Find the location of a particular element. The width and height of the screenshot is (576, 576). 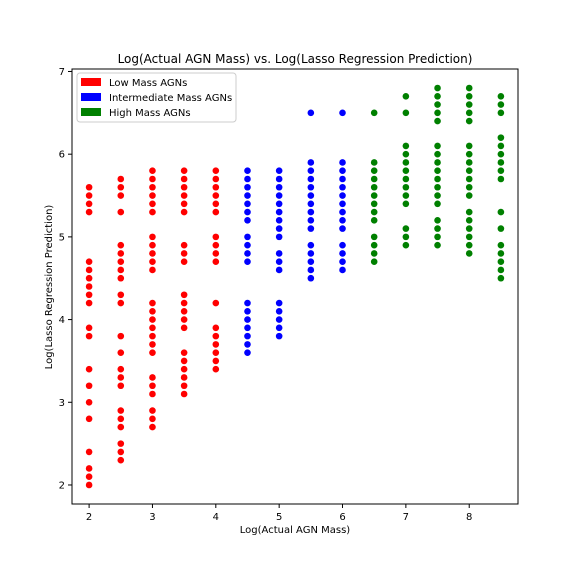

legend-swatch-high is located at coordinates (91, 112).